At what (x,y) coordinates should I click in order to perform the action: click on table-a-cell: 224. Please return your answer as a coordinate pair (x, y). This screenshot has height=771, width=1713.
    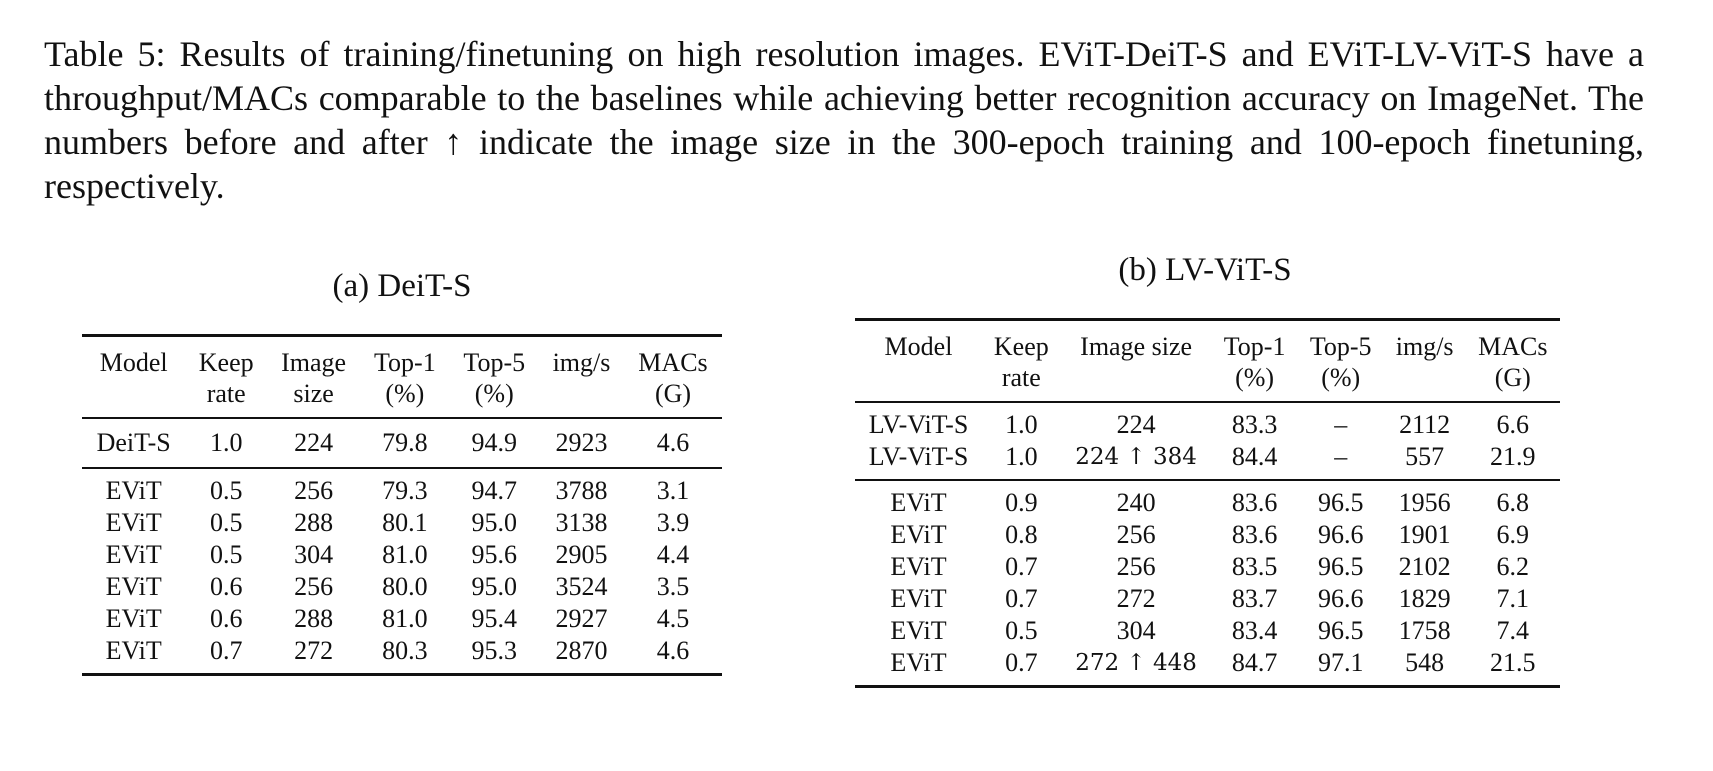
    Looking at the image, I should click on (314, 442).